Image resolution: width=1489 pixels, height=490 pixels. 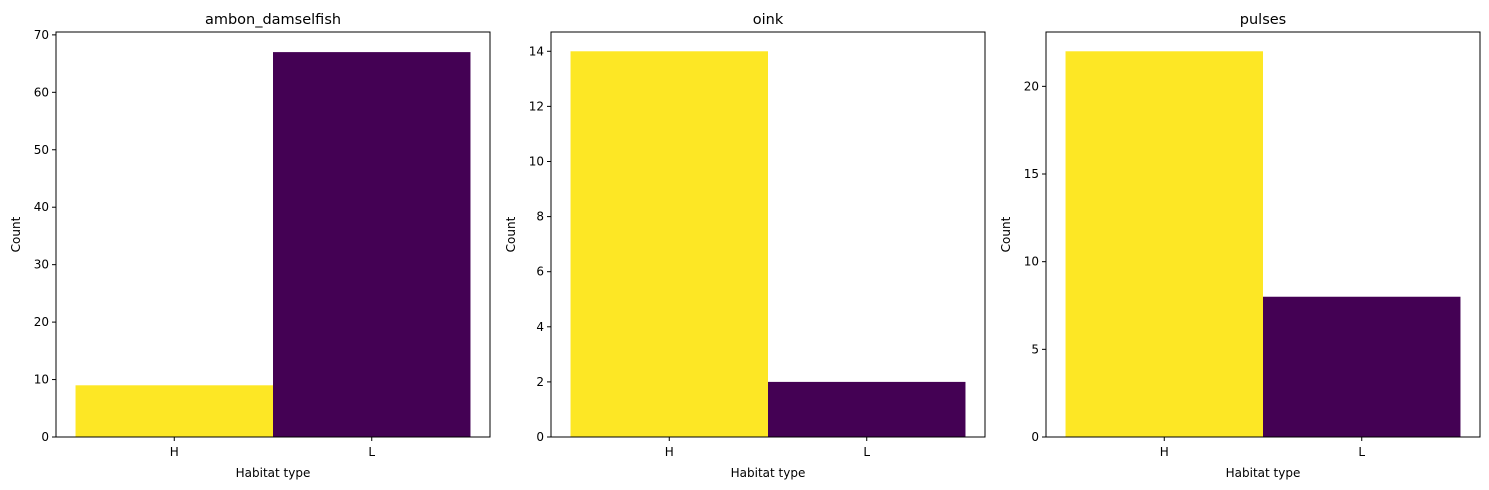 I want to click on y-tick-label: 70, so click(x=41, y=35).